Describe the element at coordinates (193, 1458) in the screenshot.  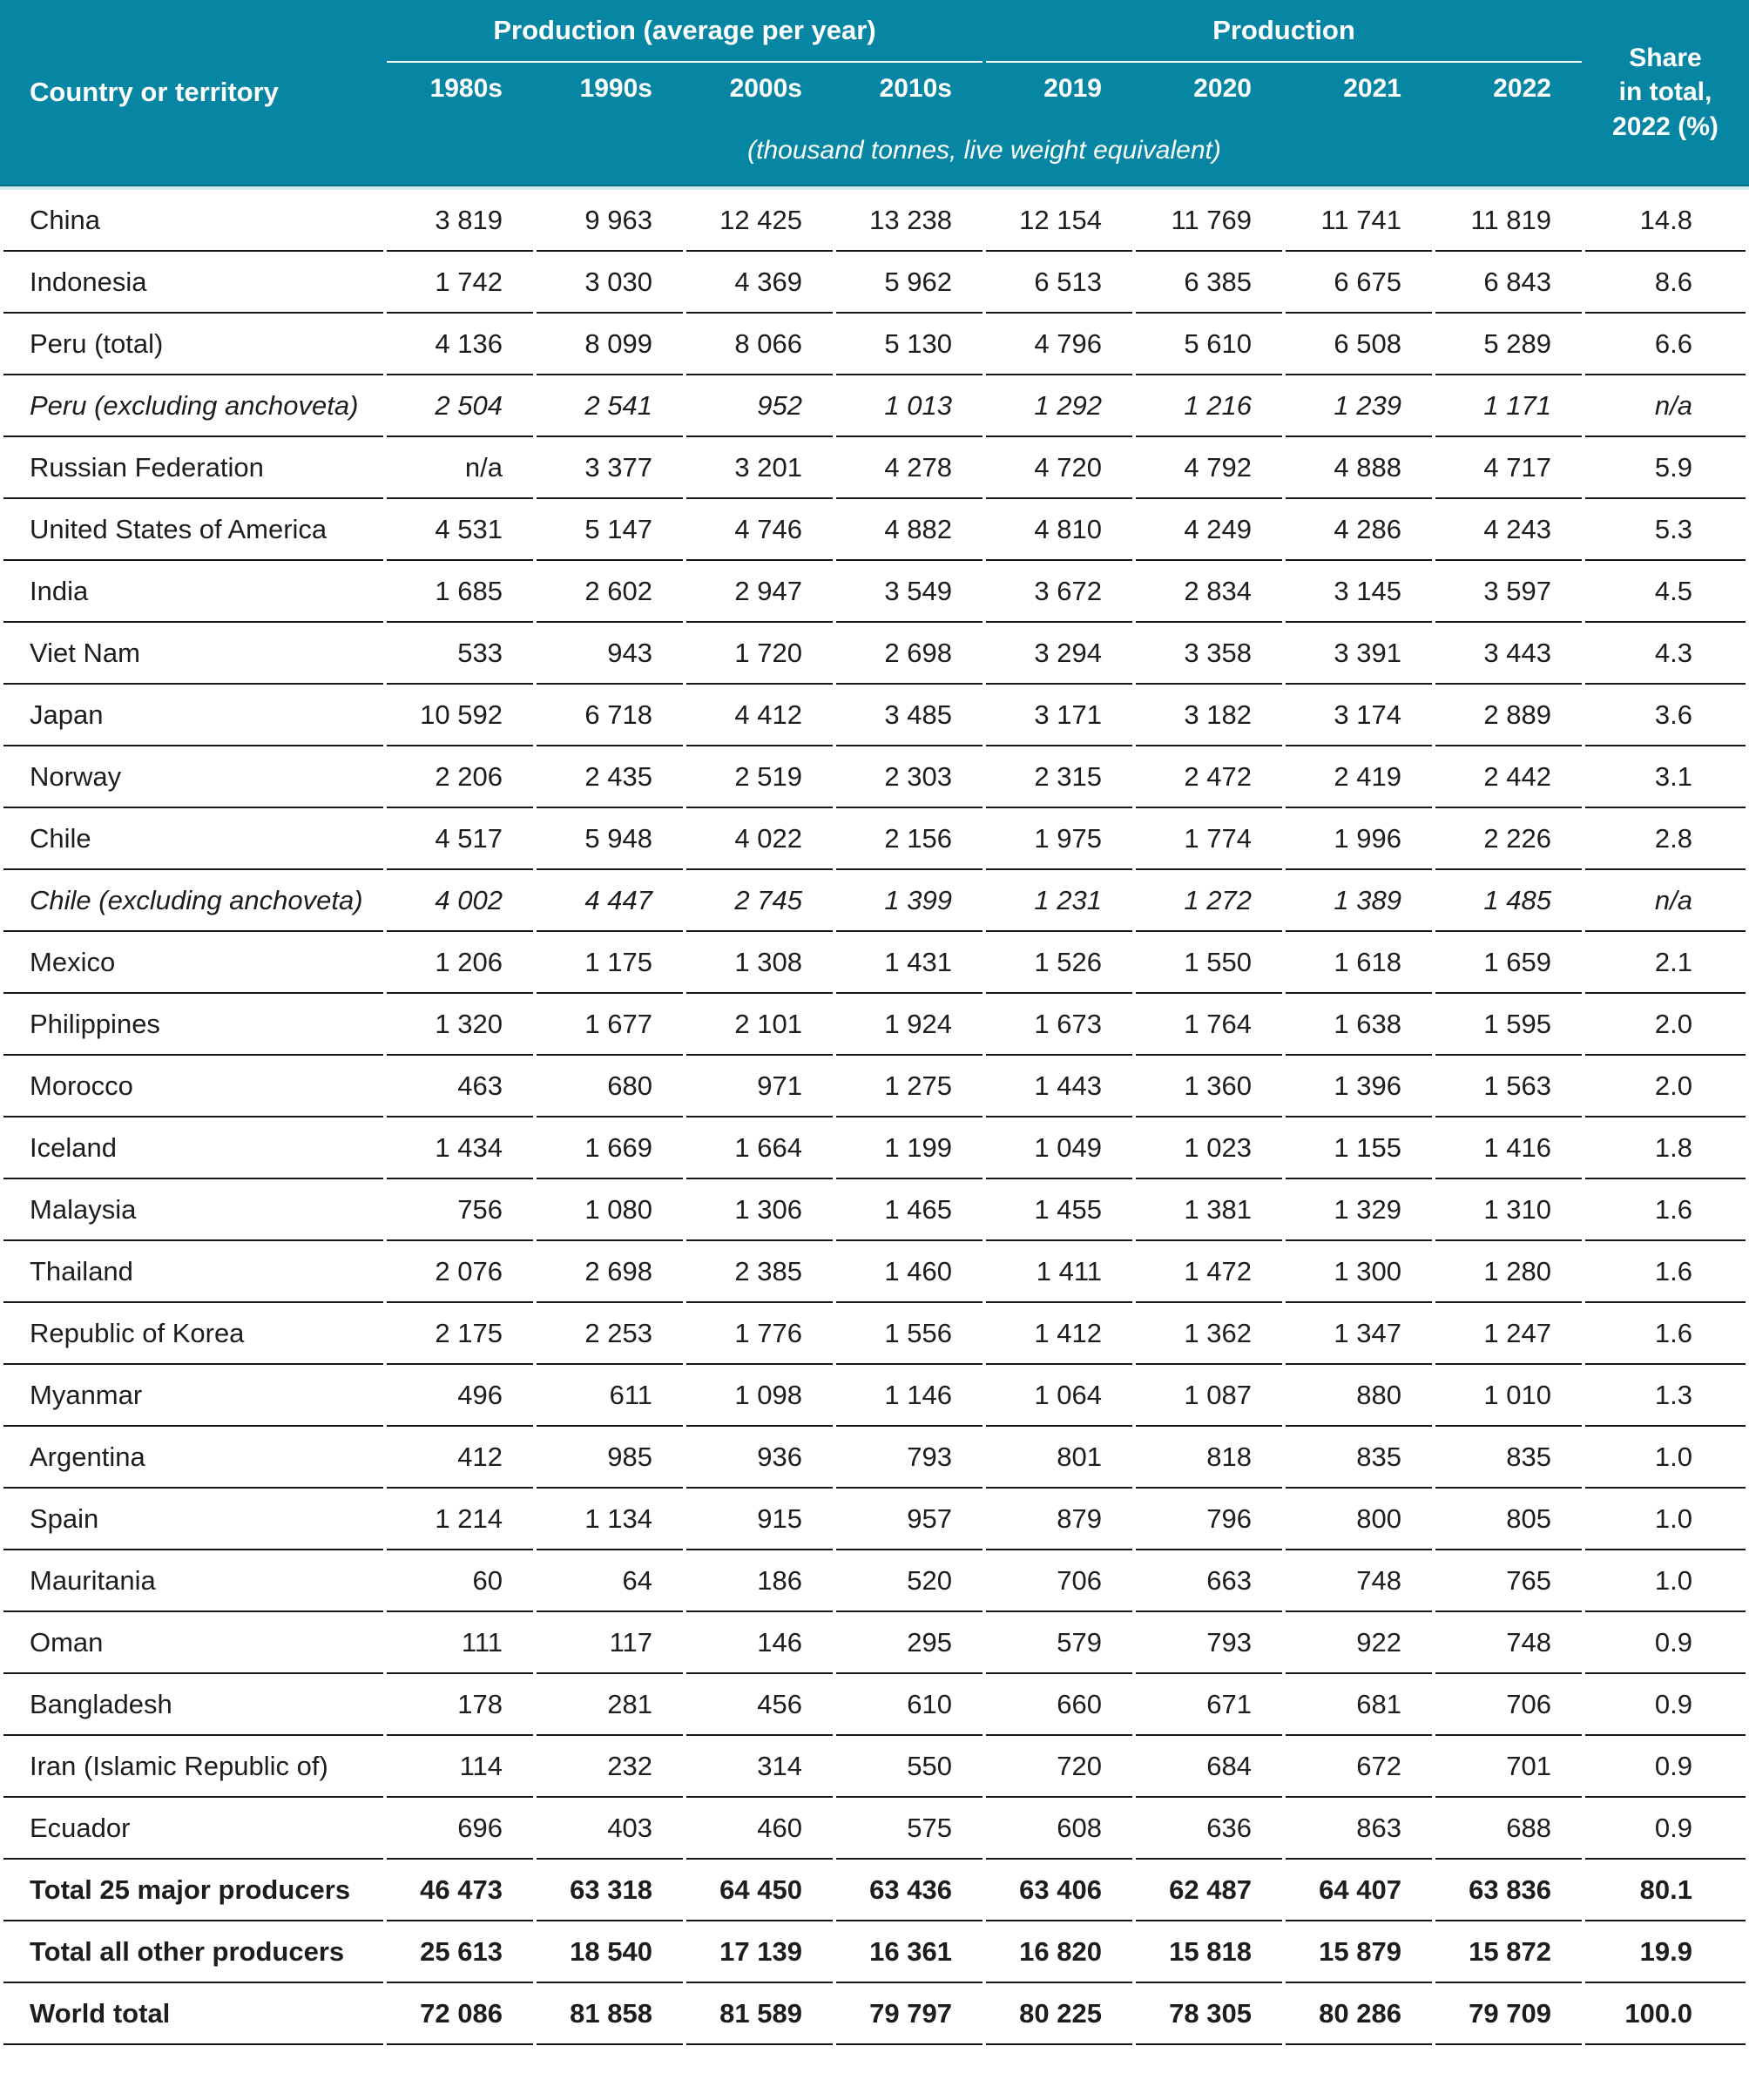
I see `country-cell: Argentina` at that location.